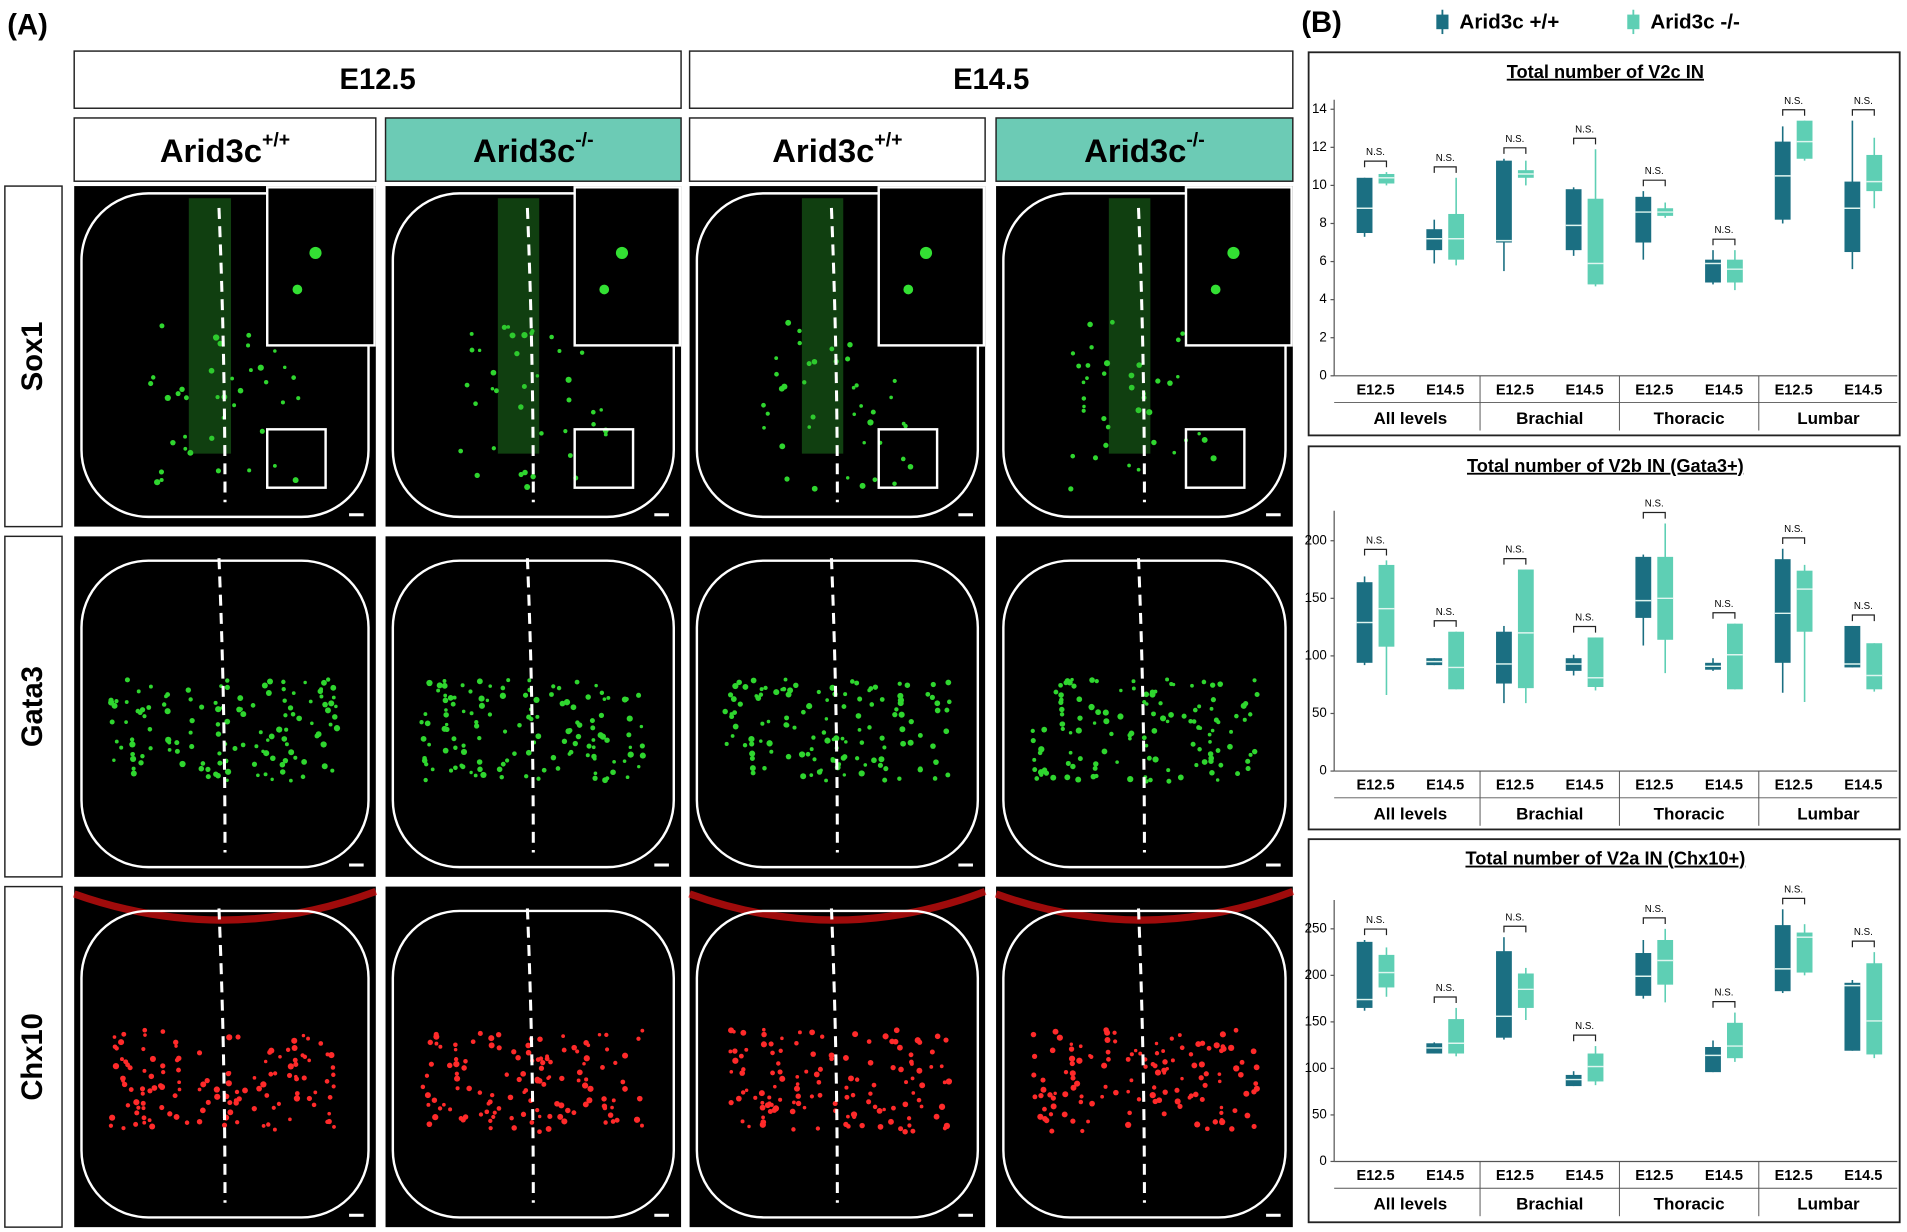  I want to click on y-tick-label: 100, so click(1316, 1067).